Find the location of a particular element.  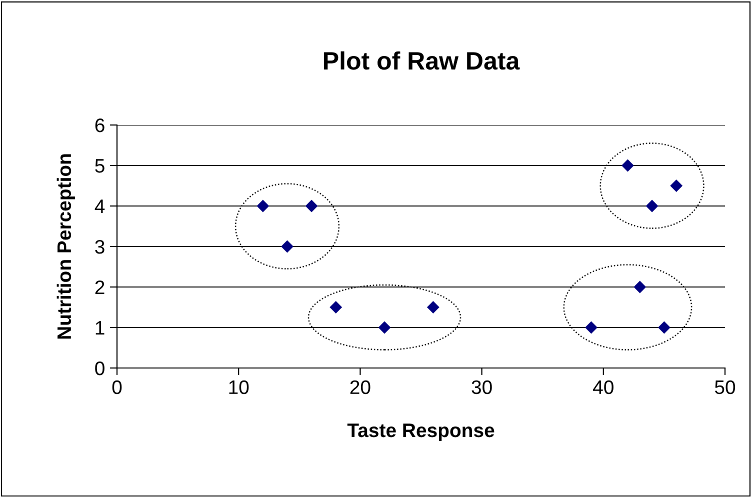

x-tick-label: 40 is located at coordinates (603, 387).